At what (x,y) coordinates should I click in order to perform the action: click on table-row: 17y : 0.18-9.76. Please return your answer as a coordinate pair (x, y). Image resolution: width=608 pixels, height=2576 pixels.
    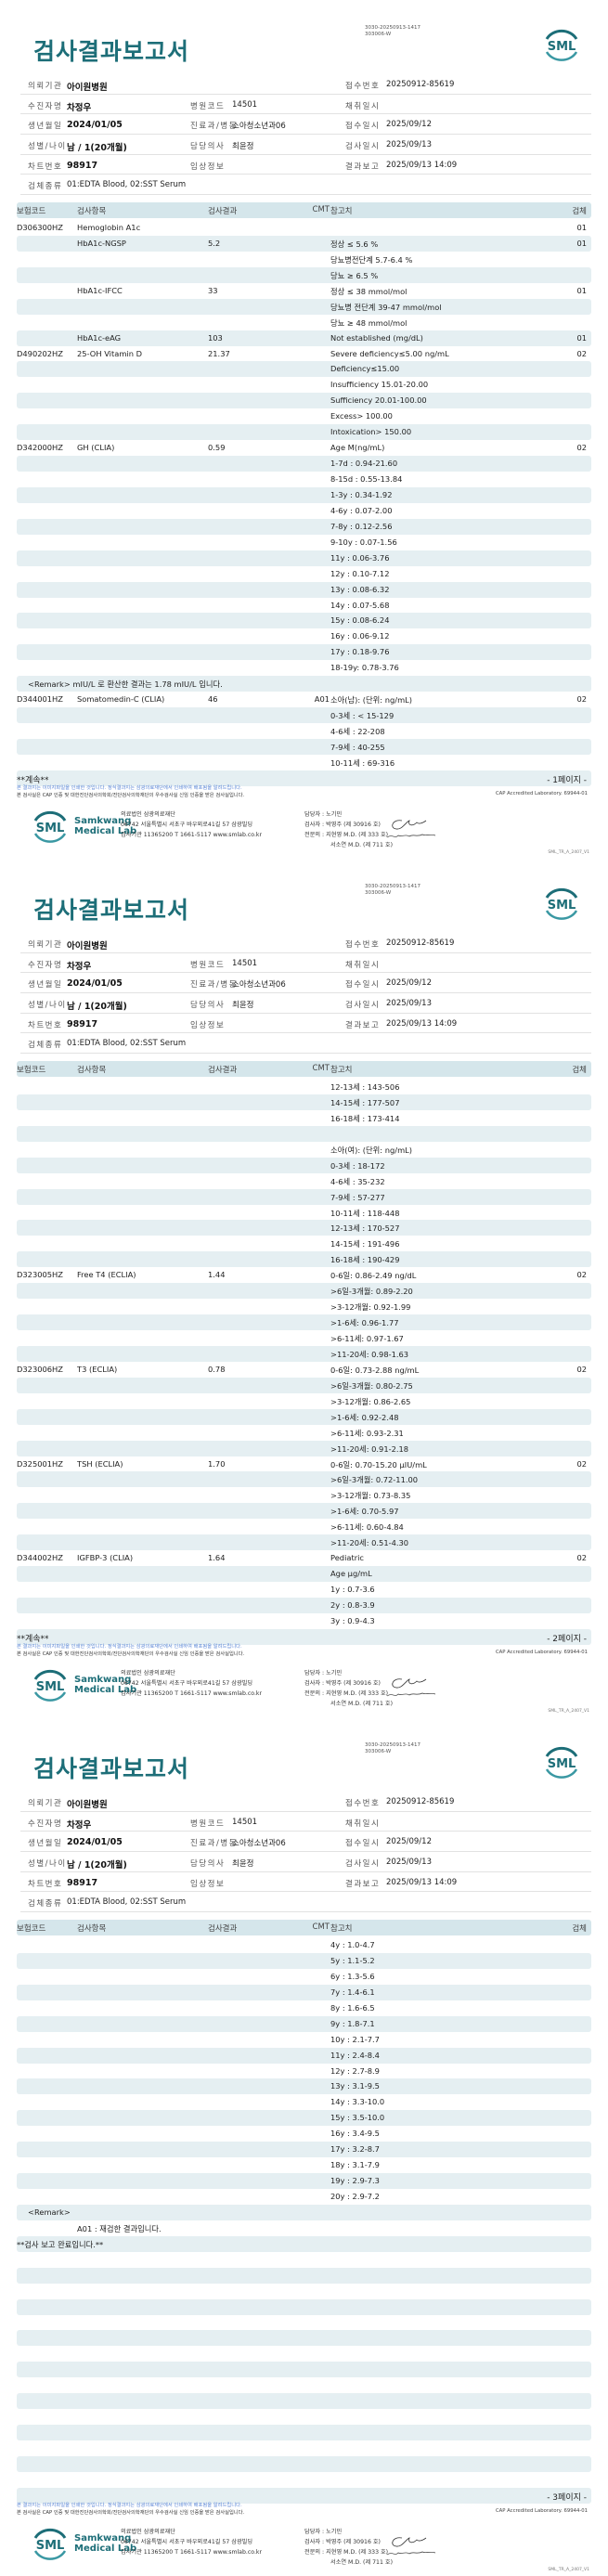
    Looking at the image, I should click on (304, 652).